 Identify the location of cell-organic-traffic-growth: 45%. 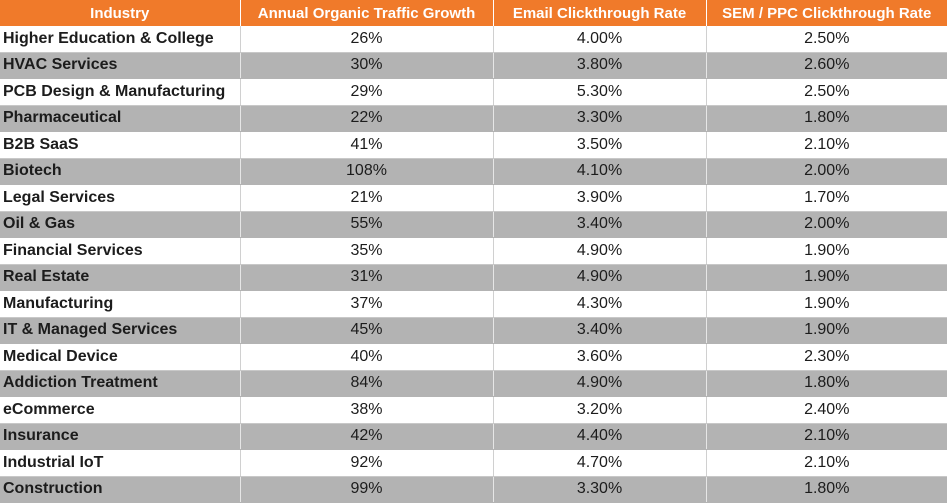
(367, 330).